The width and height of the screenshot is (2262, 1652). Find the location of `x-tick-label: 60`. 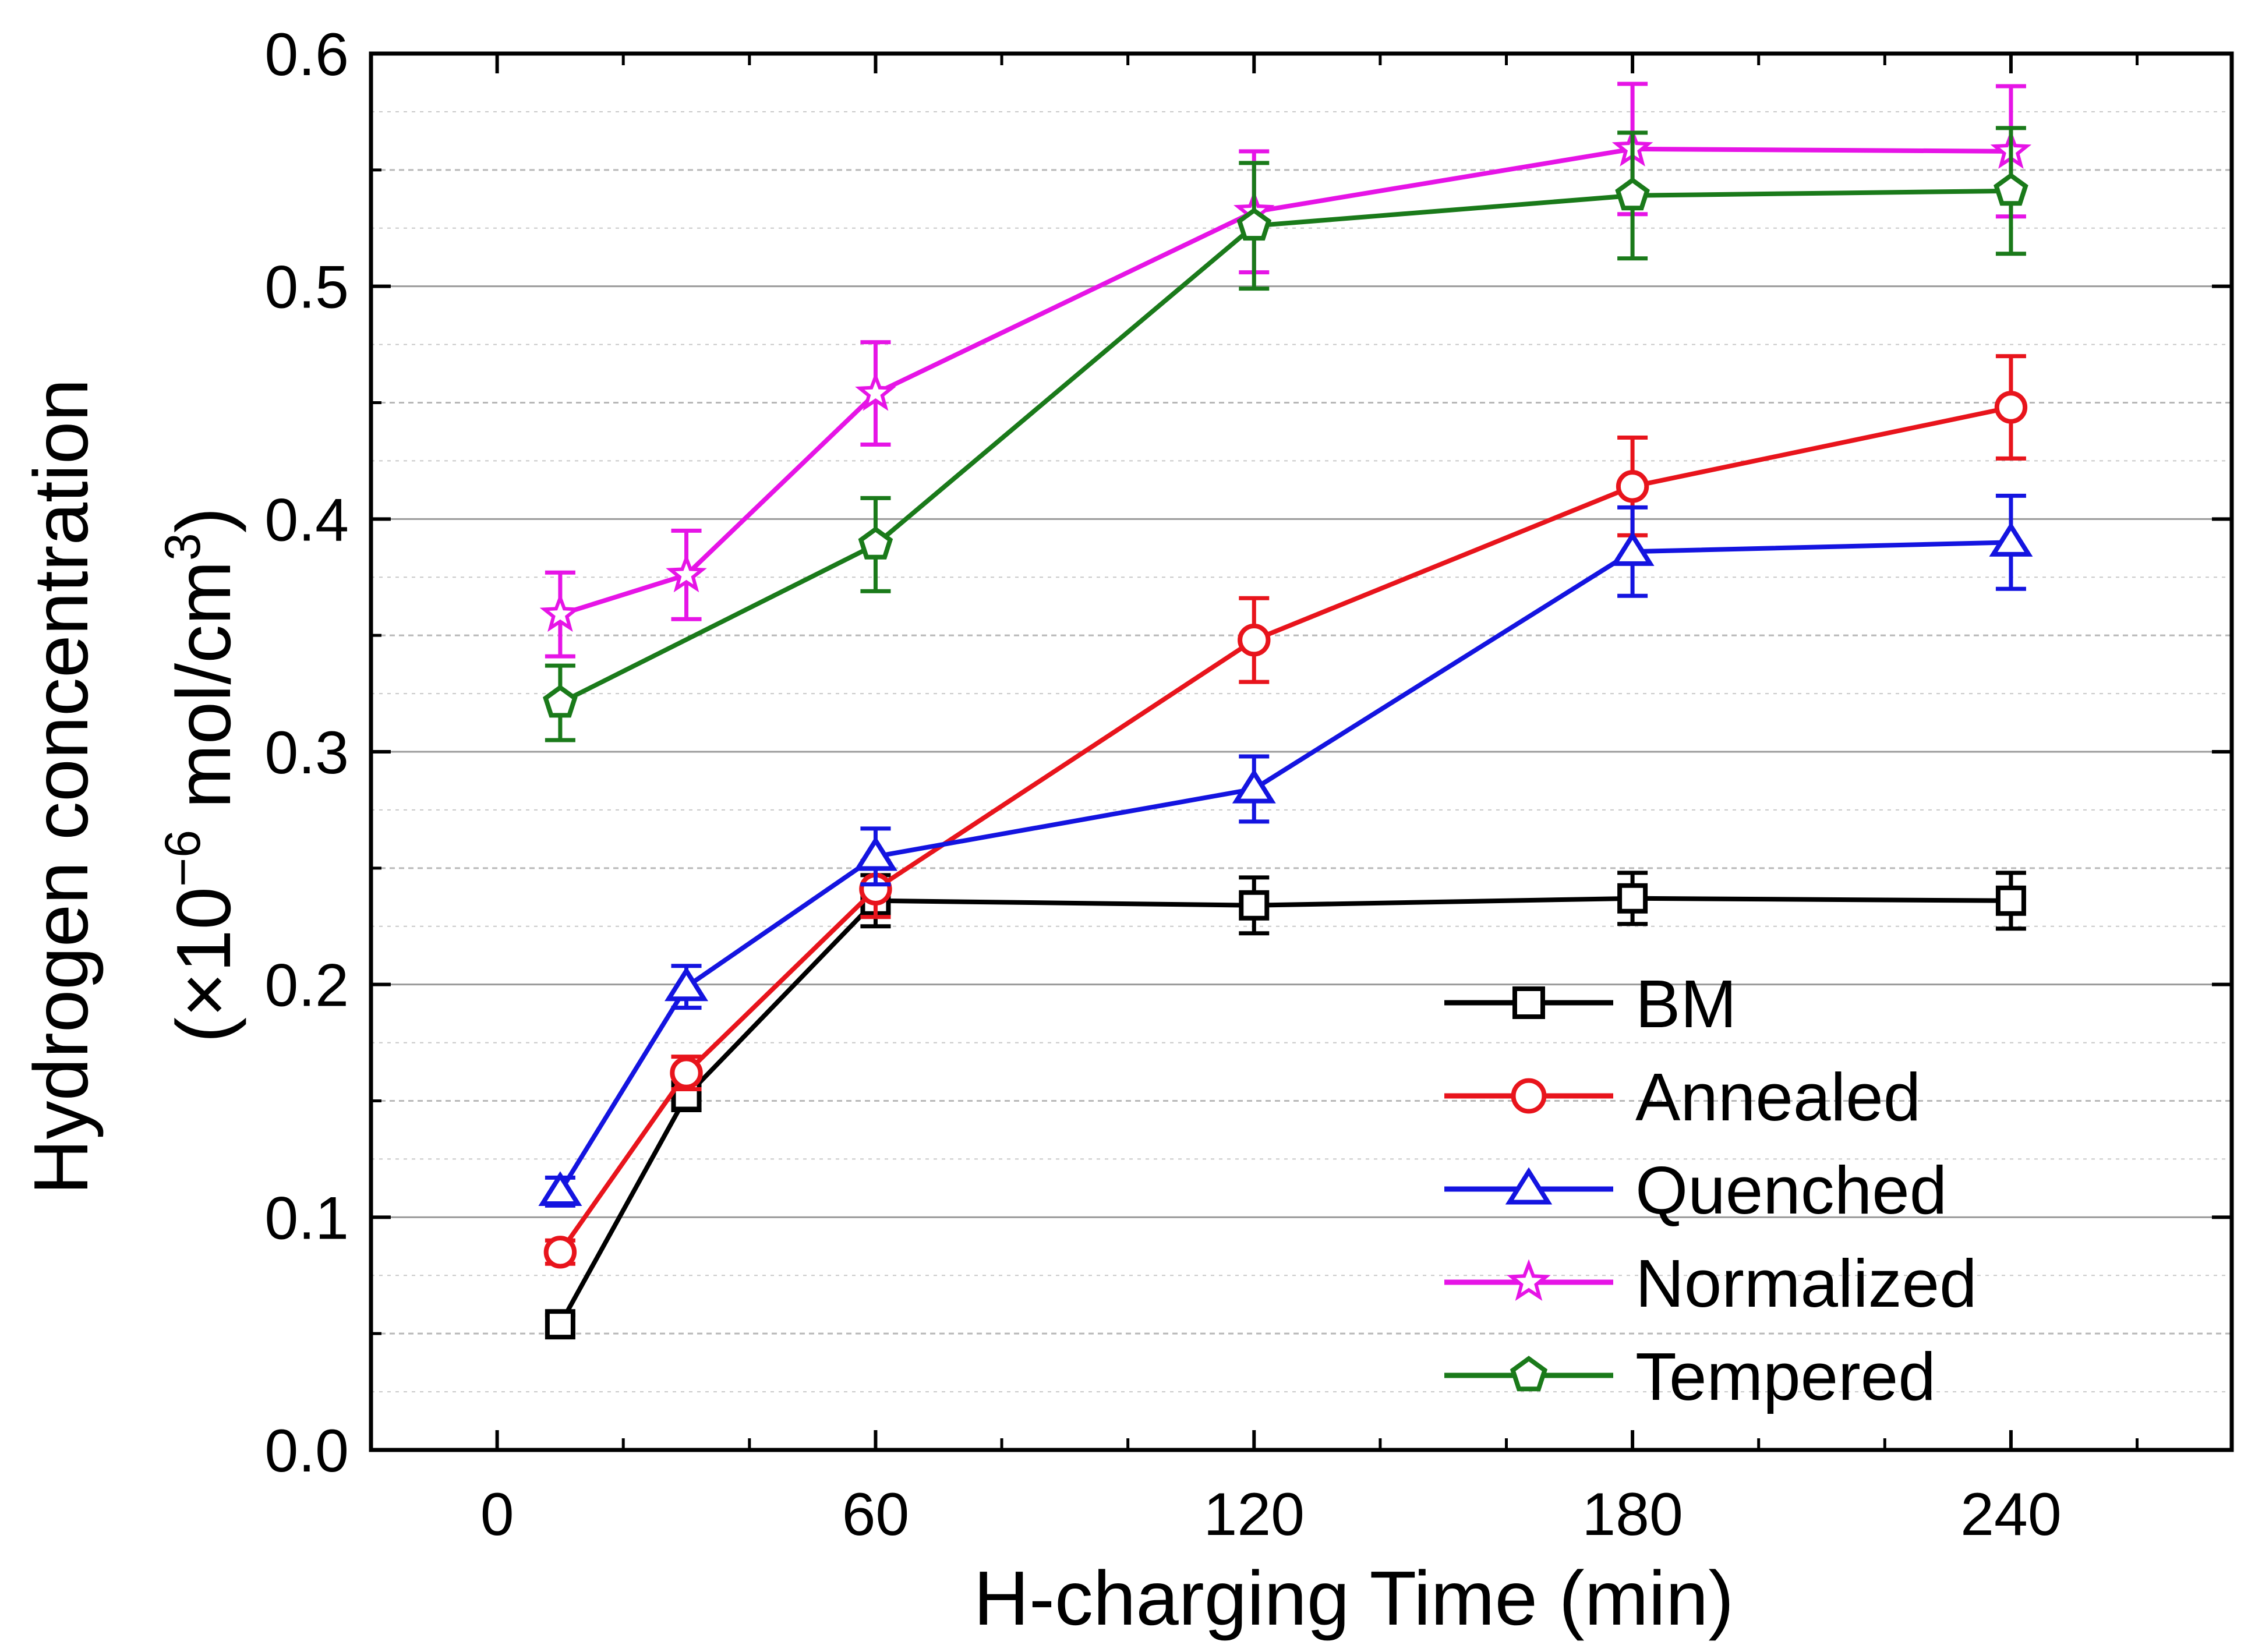

x-tick-label: 60 is located at coordinates (876, 1514).